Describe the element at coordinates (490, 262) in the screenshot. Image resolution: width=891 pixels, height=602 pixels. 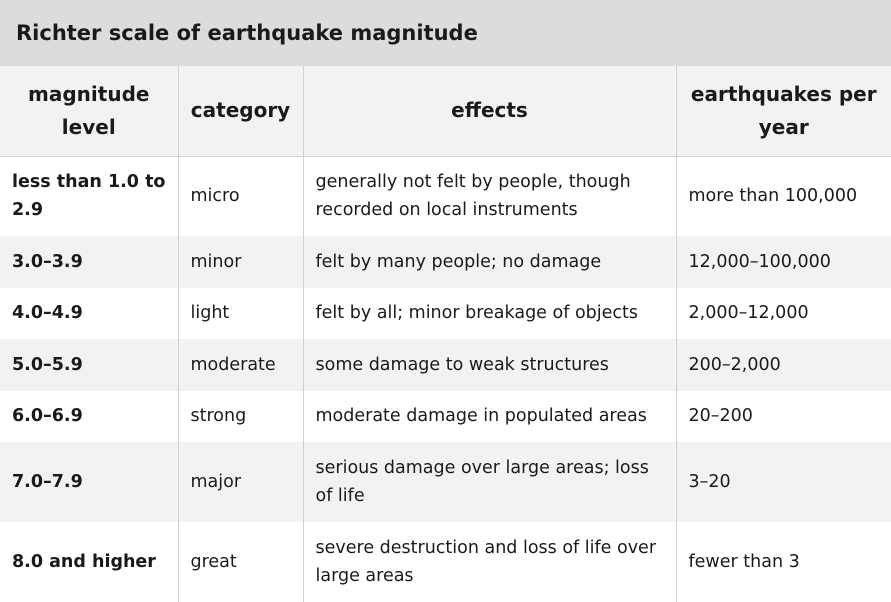
I see `effects-cell: felt by many people; no damage` at that location.